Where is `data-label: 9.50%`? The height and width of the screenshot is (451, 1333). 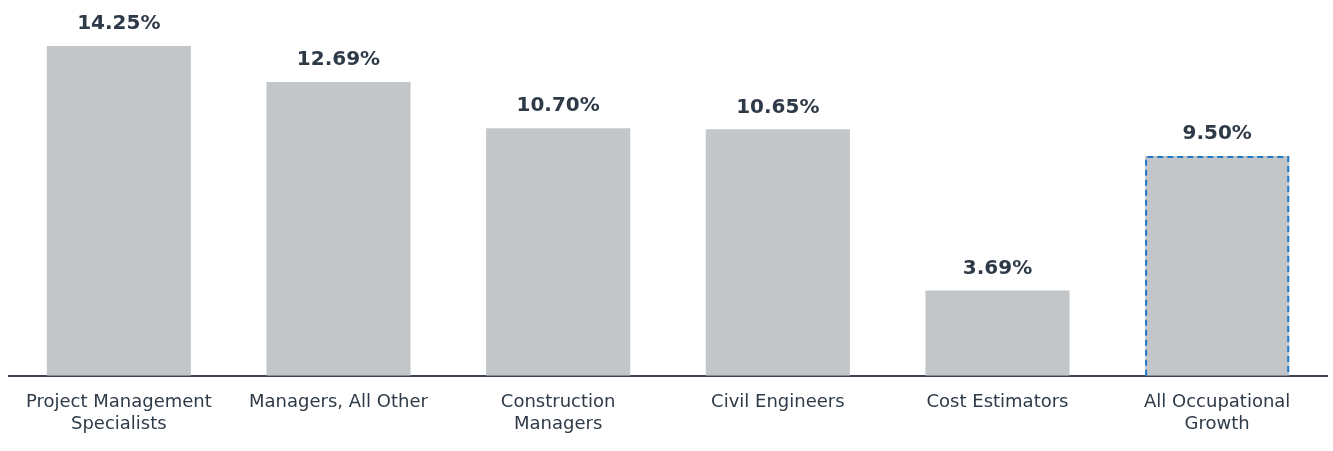 data-label: 9.50% is located at coordinates (1217, 132).